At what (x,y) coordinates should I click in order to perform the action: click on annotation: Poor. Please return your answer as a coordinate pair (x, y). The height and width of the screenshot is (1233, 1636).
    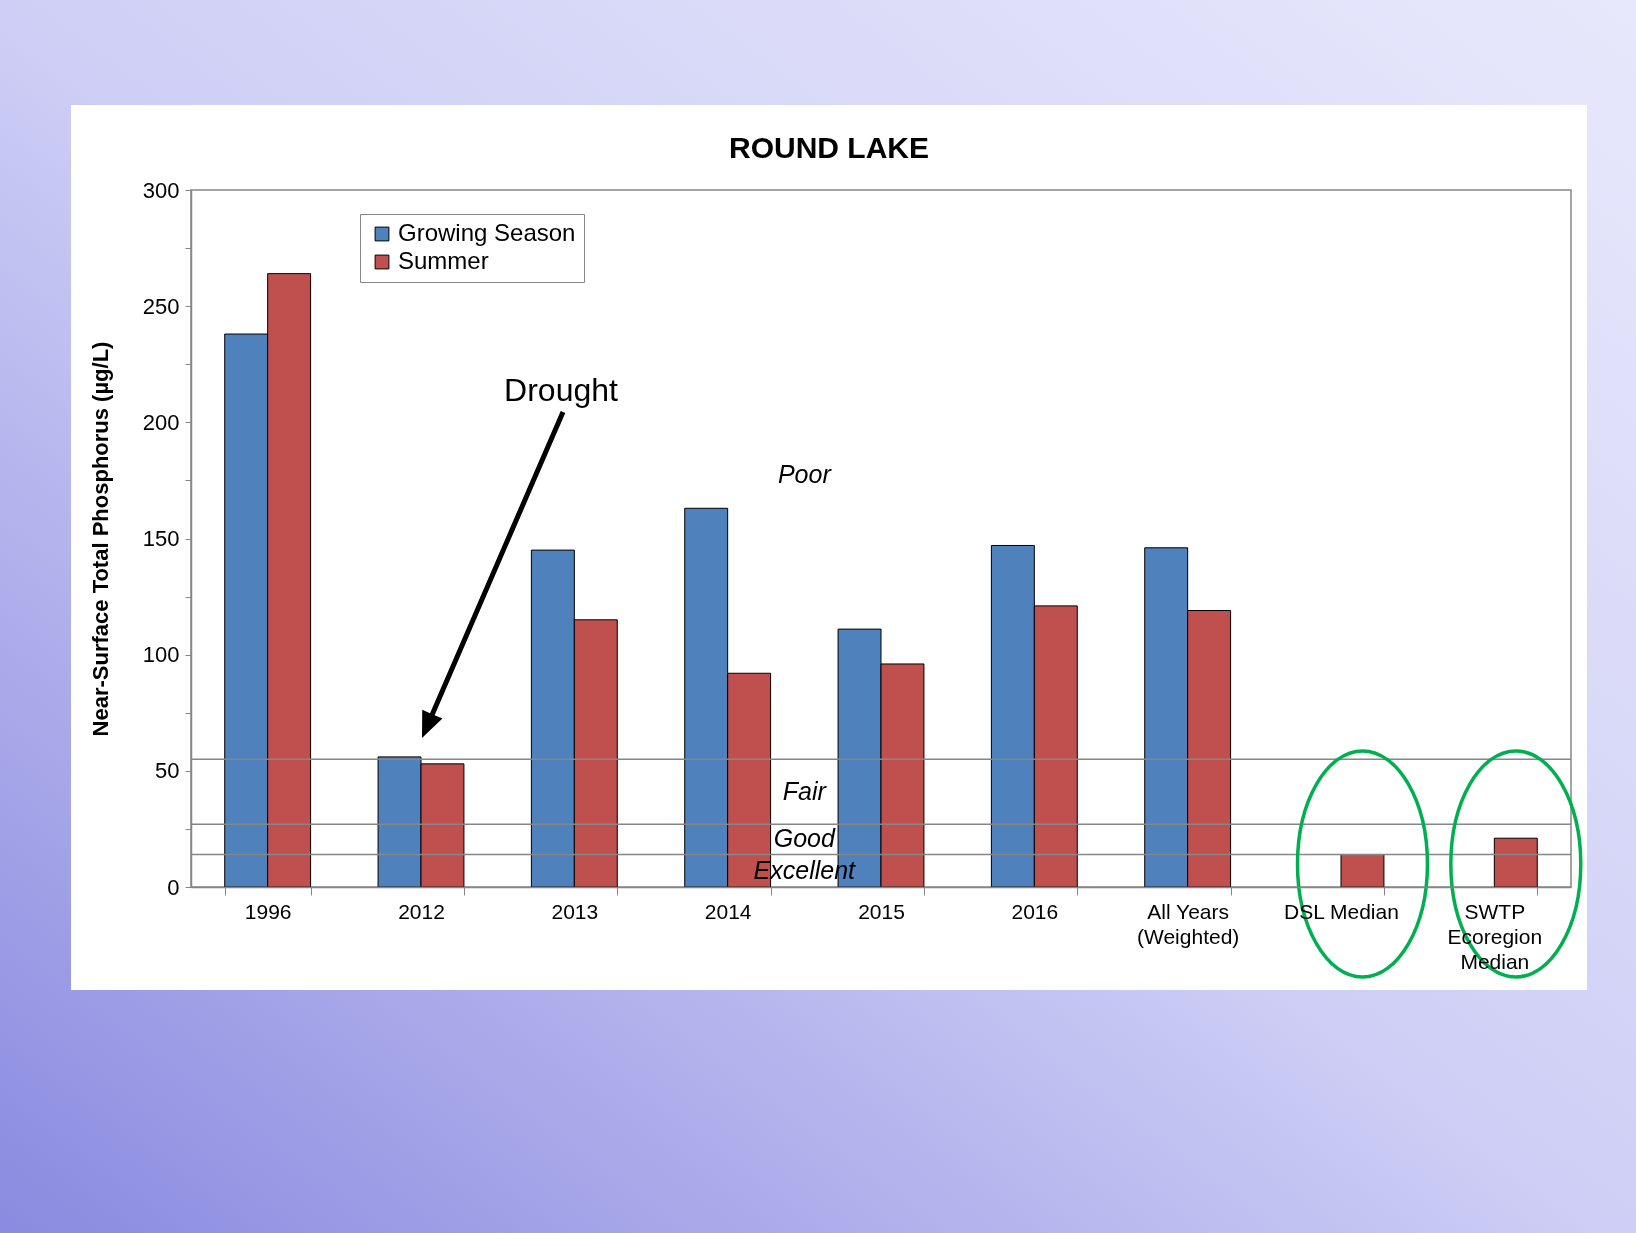
    Looking at the image, I should click on (805, 473).